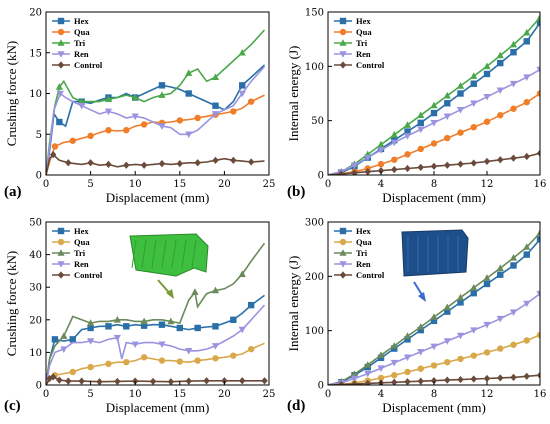  I want to click on x-tick-label: 10, so click(135, 394).